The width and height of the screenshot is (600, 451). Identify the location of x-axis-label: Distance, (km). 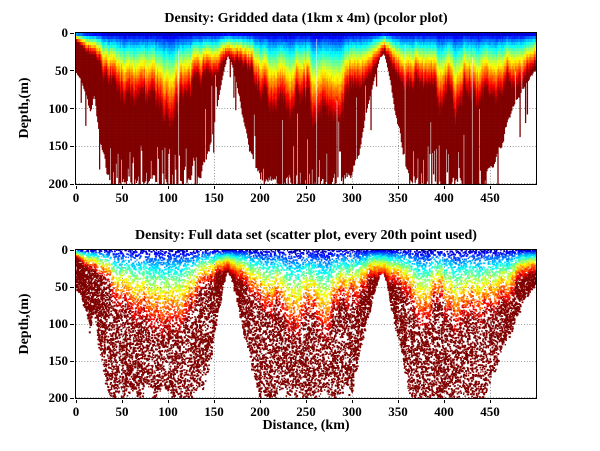
(306, 425).